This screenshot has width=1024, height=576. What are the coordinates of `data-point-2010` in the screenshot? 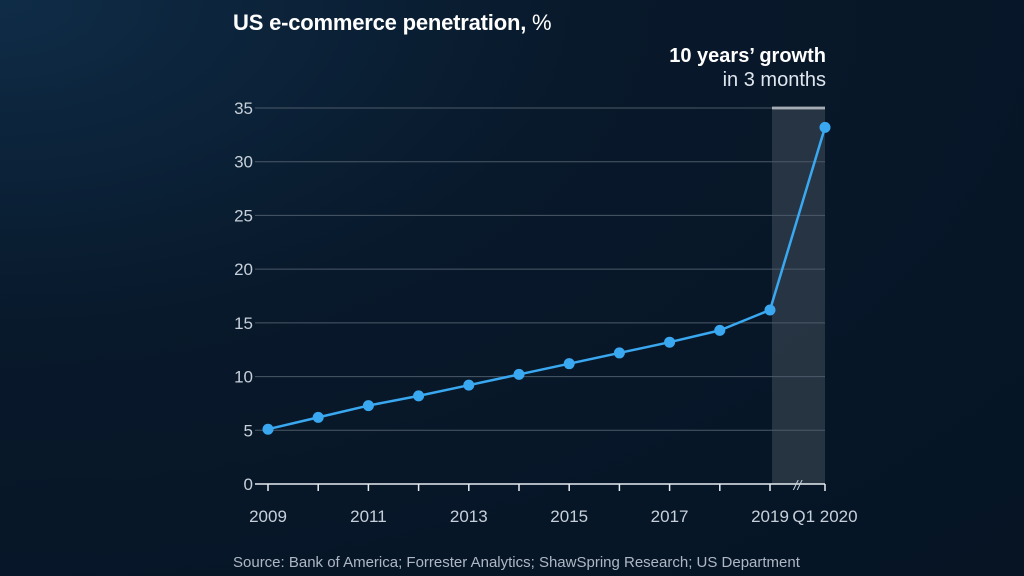 It's located at (318, 417).